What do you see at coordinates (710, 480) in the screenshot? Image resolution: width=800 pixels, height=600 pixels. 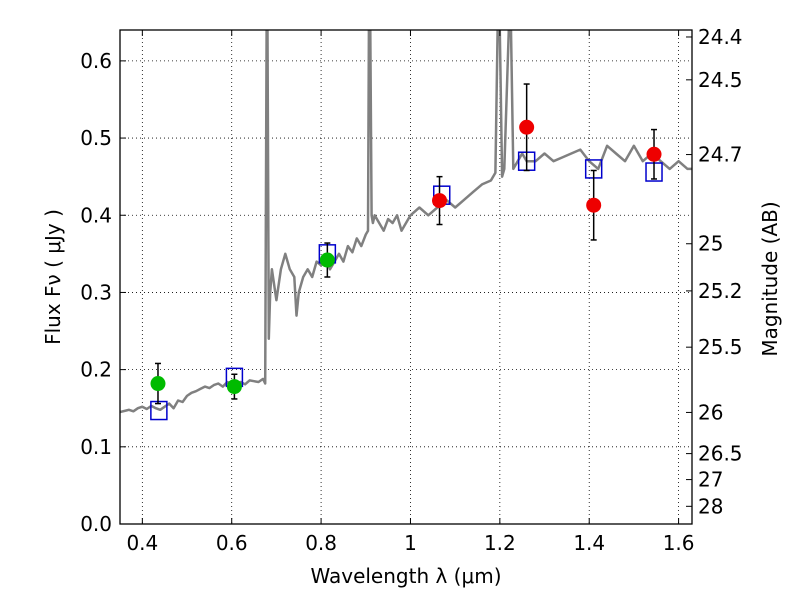 I see `magnitude-tick-label: 27` at bounding box center [710, 480].